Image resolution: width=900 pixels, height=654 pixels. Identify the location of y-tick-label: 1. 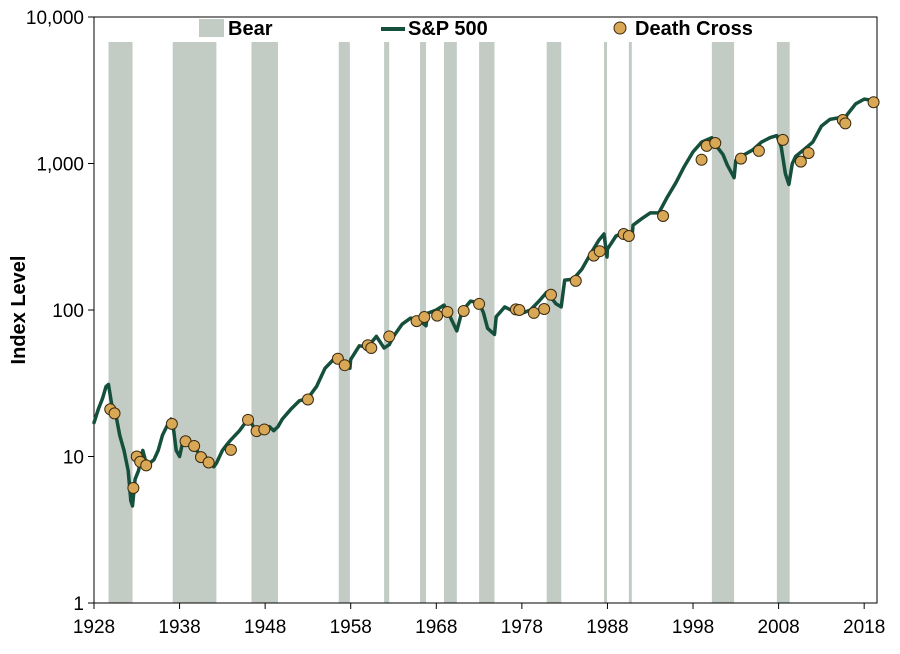
(78, 604).